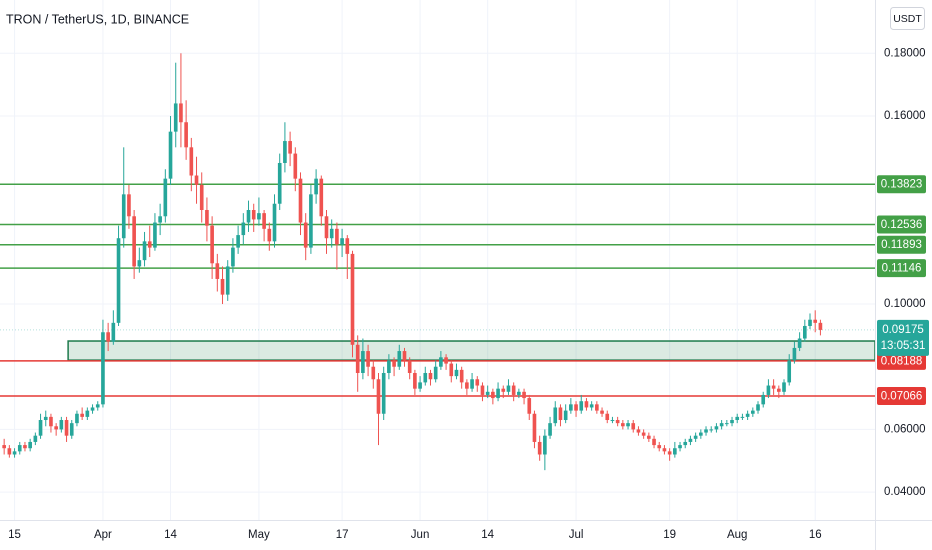 The width and height of the screenshot is (932, 550). I want to click on x-tick-label: Apr, so click(103, 535).